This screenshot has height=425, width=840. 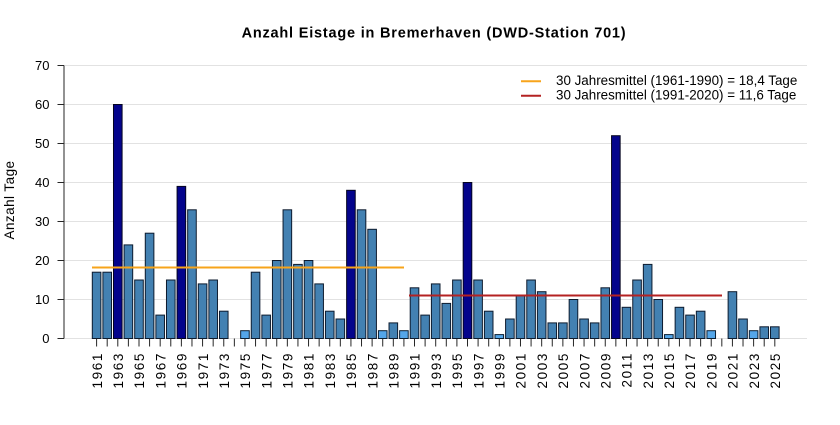 I want to click on svg-text: 0, so click(x=45, y=338).